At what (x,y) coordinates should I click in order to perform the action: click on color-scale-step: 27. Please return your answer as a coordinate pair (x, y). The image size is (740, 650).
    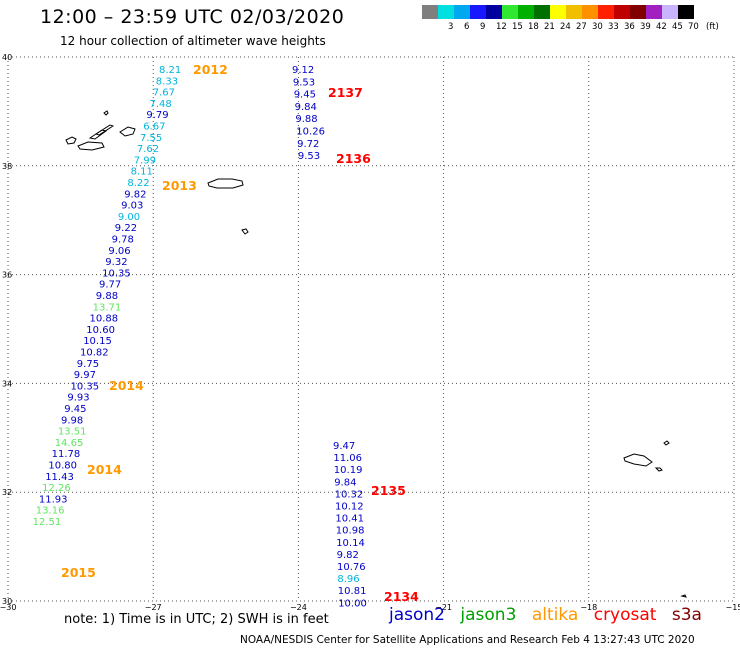
    Looking at the image, I should click on (576, 18).